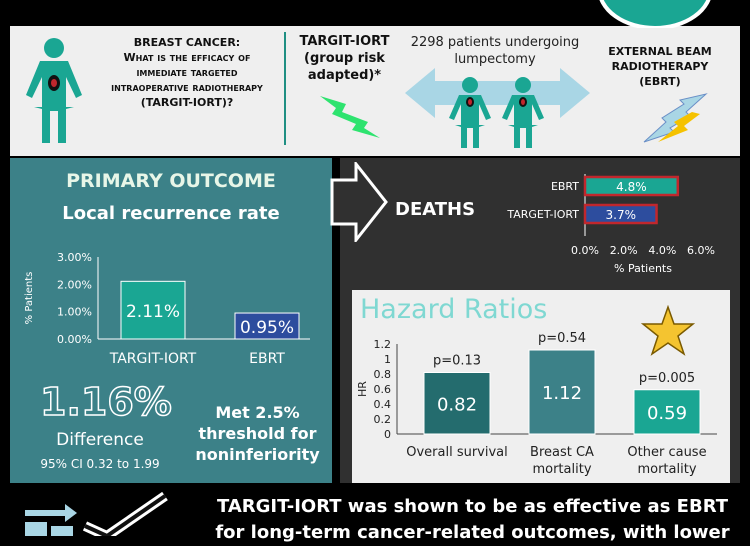 The image size is (750, 546). Describe the element at coordinates (383, 419) in the screenshot. I see `chart3-ytick-label: 0.2` at that location.